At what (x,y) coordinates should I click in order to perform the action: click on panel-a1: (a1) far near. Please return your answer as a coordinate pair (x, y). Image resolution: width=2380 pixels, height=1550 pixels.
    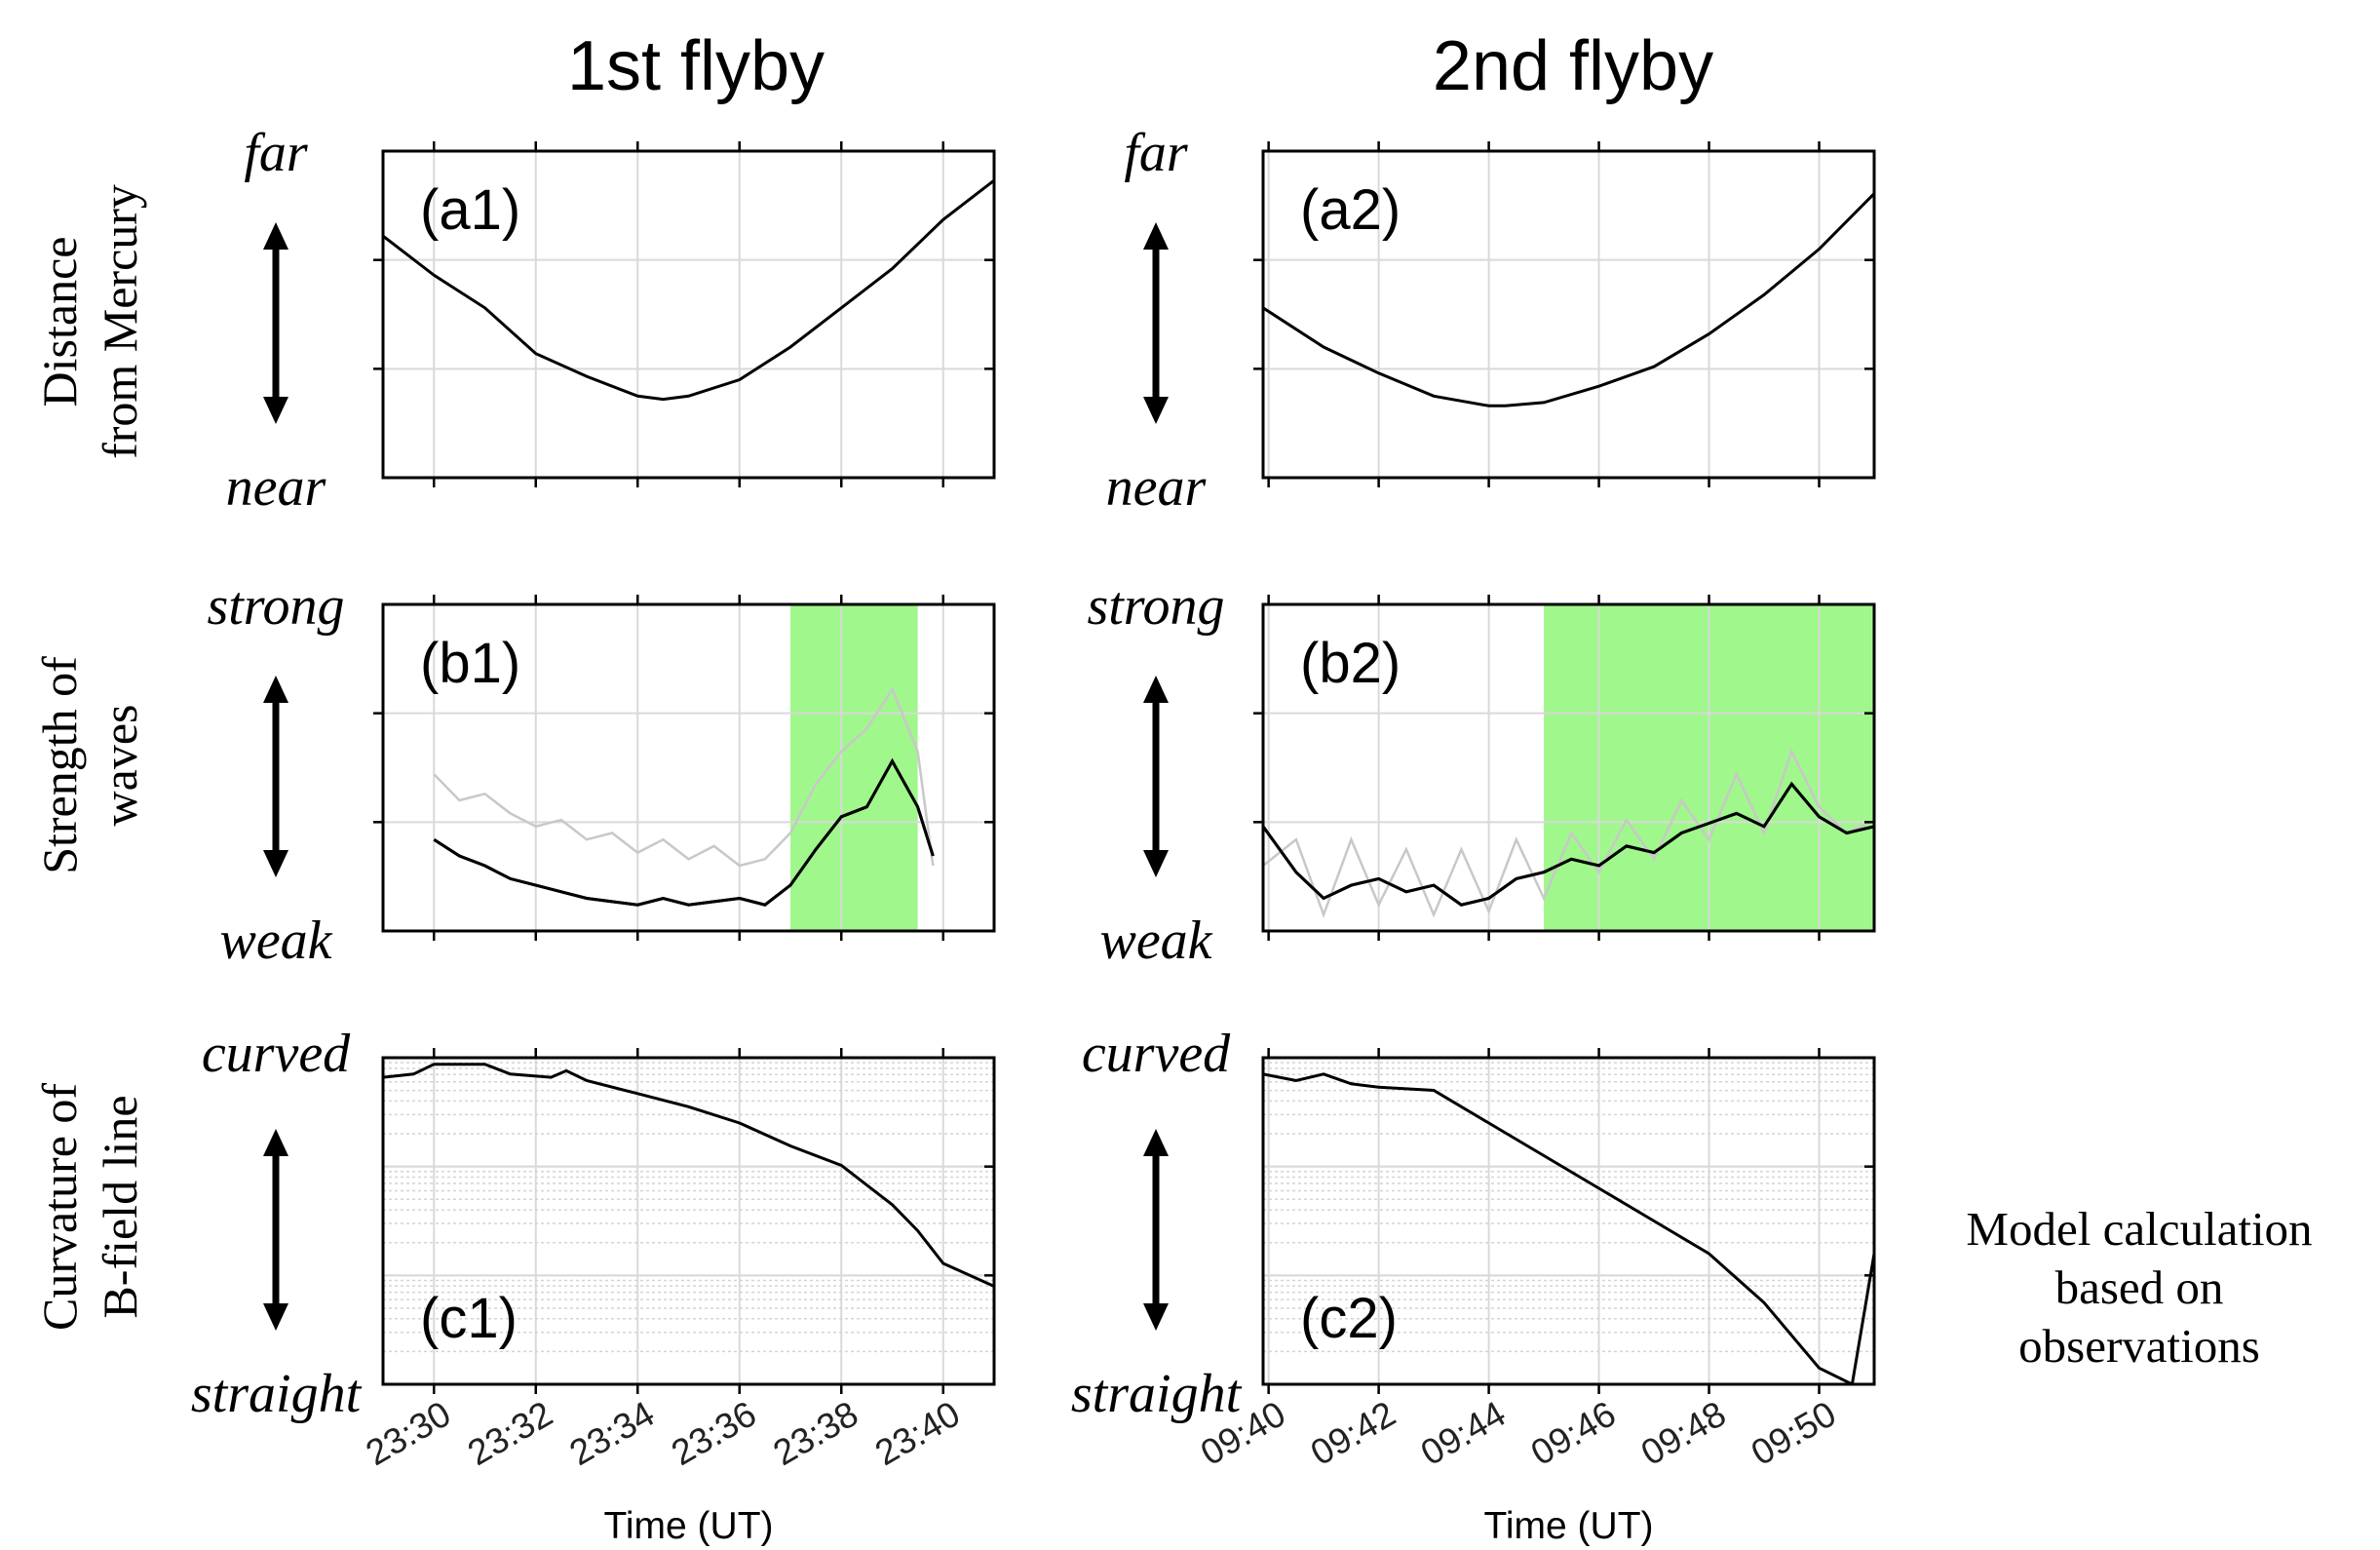
    Looking at the image, I should click on (611, 321).